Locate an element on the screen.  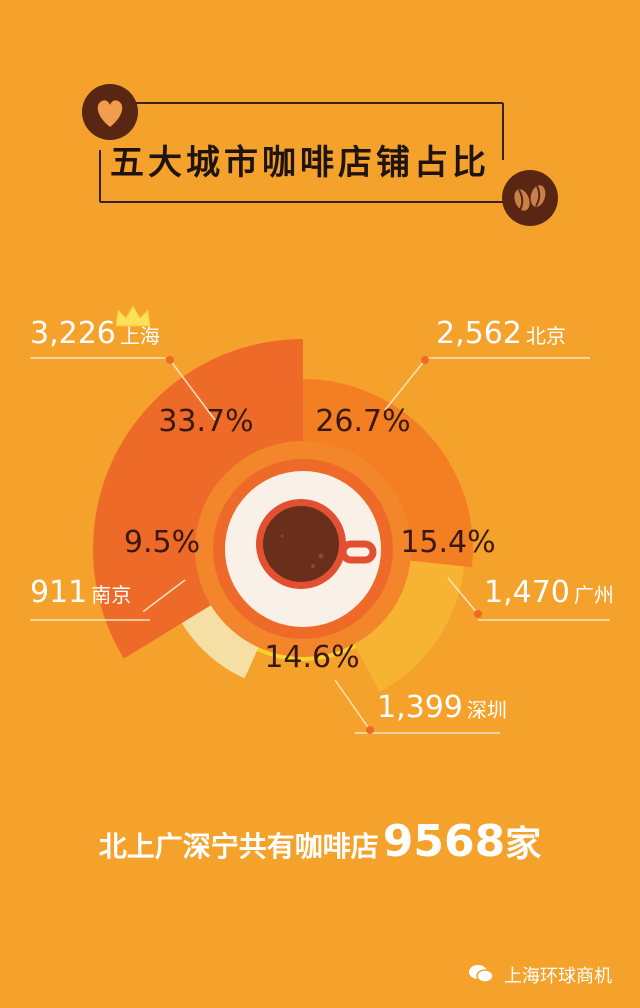
title-frame is located at coordinates (301, 152).